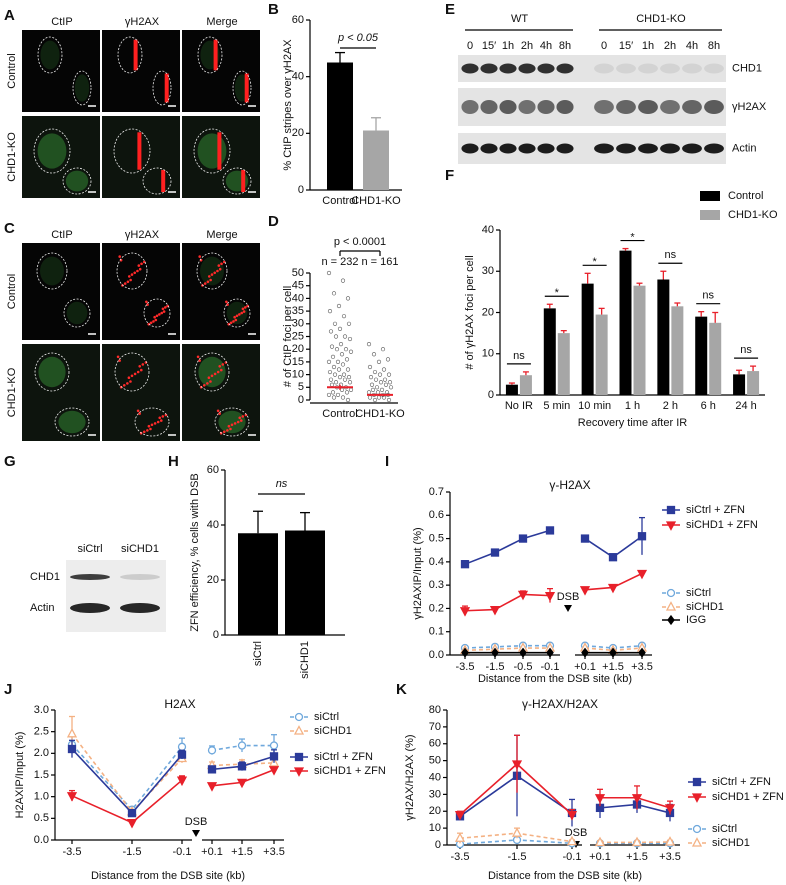 The width and height of the screenshot is (786, 885). I want to click on group-label: CHD1-KO, so click(661, 19).